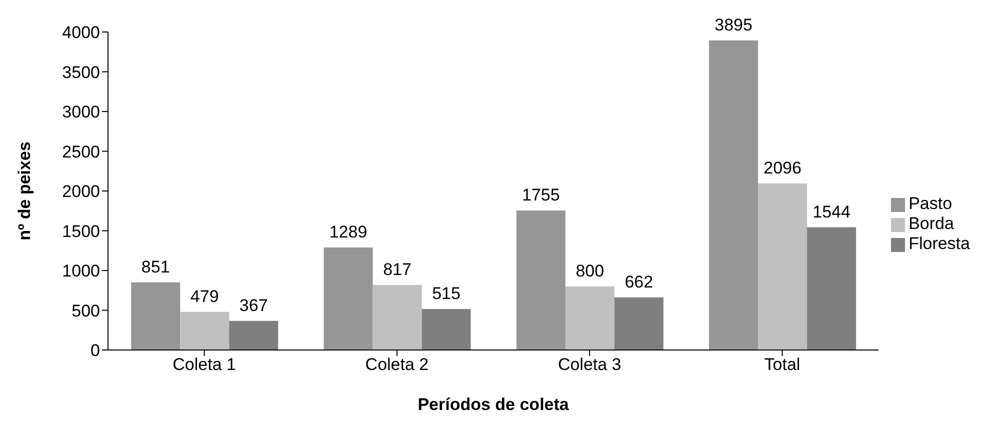 The image size is (998, 448). I want to click on y-tick-label: 4000, so click(81, 32).